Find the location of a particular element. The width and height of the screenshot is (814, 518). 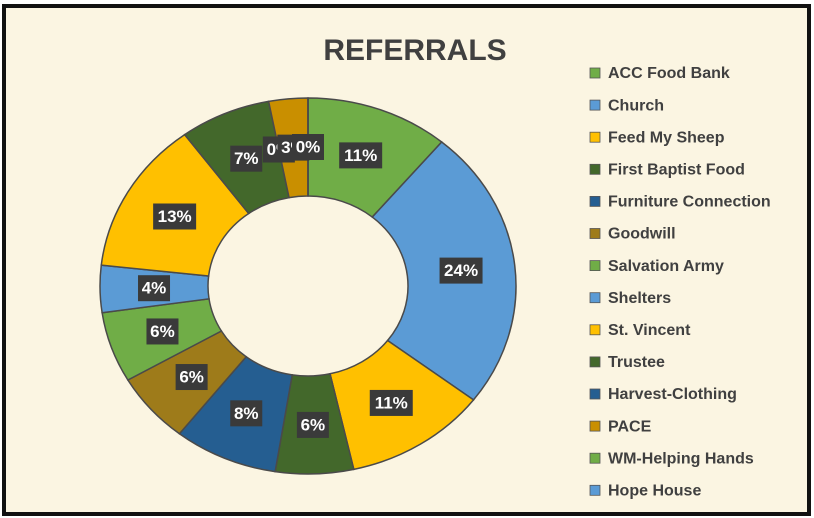

legend-label: Hope House is located at coordinates (654, 491).